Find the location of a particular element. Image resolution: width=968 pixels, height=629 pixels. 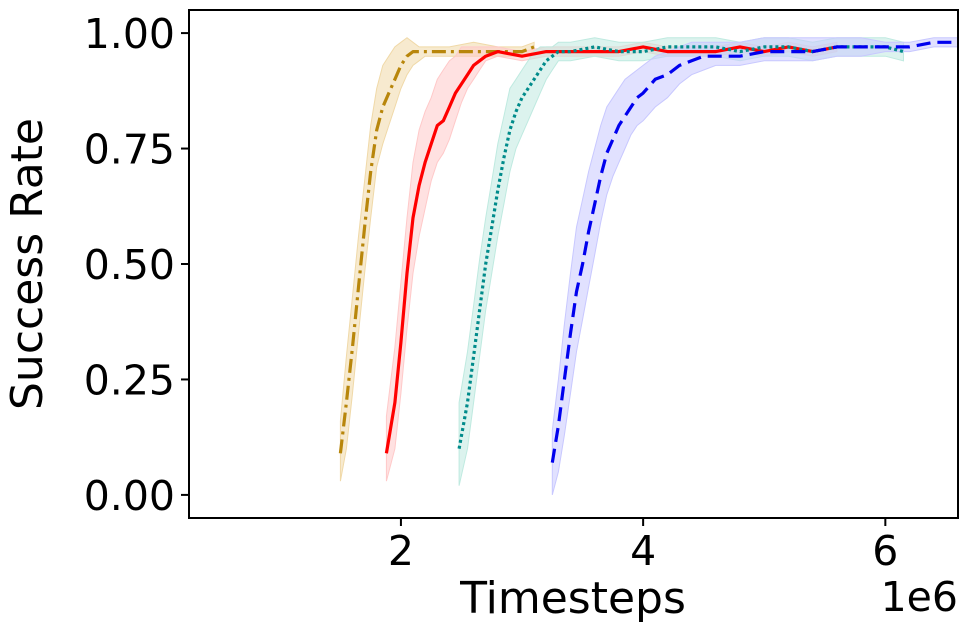

x-axis-label: Timesteps is located at coordinates (572, 598).